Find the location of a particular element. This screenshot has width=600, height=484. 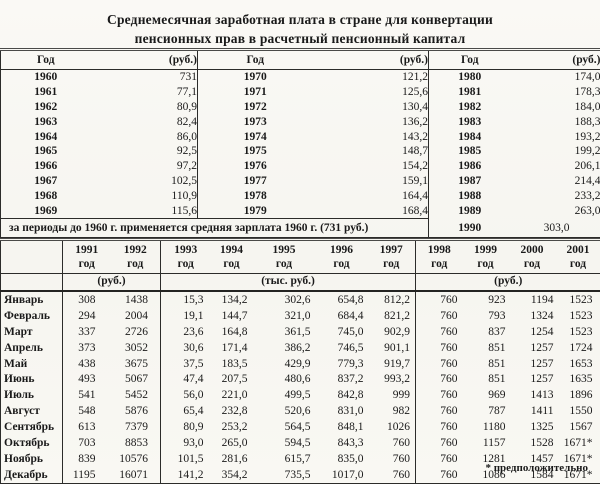

value-cell: 1438 is located at coordinates (136, 299).